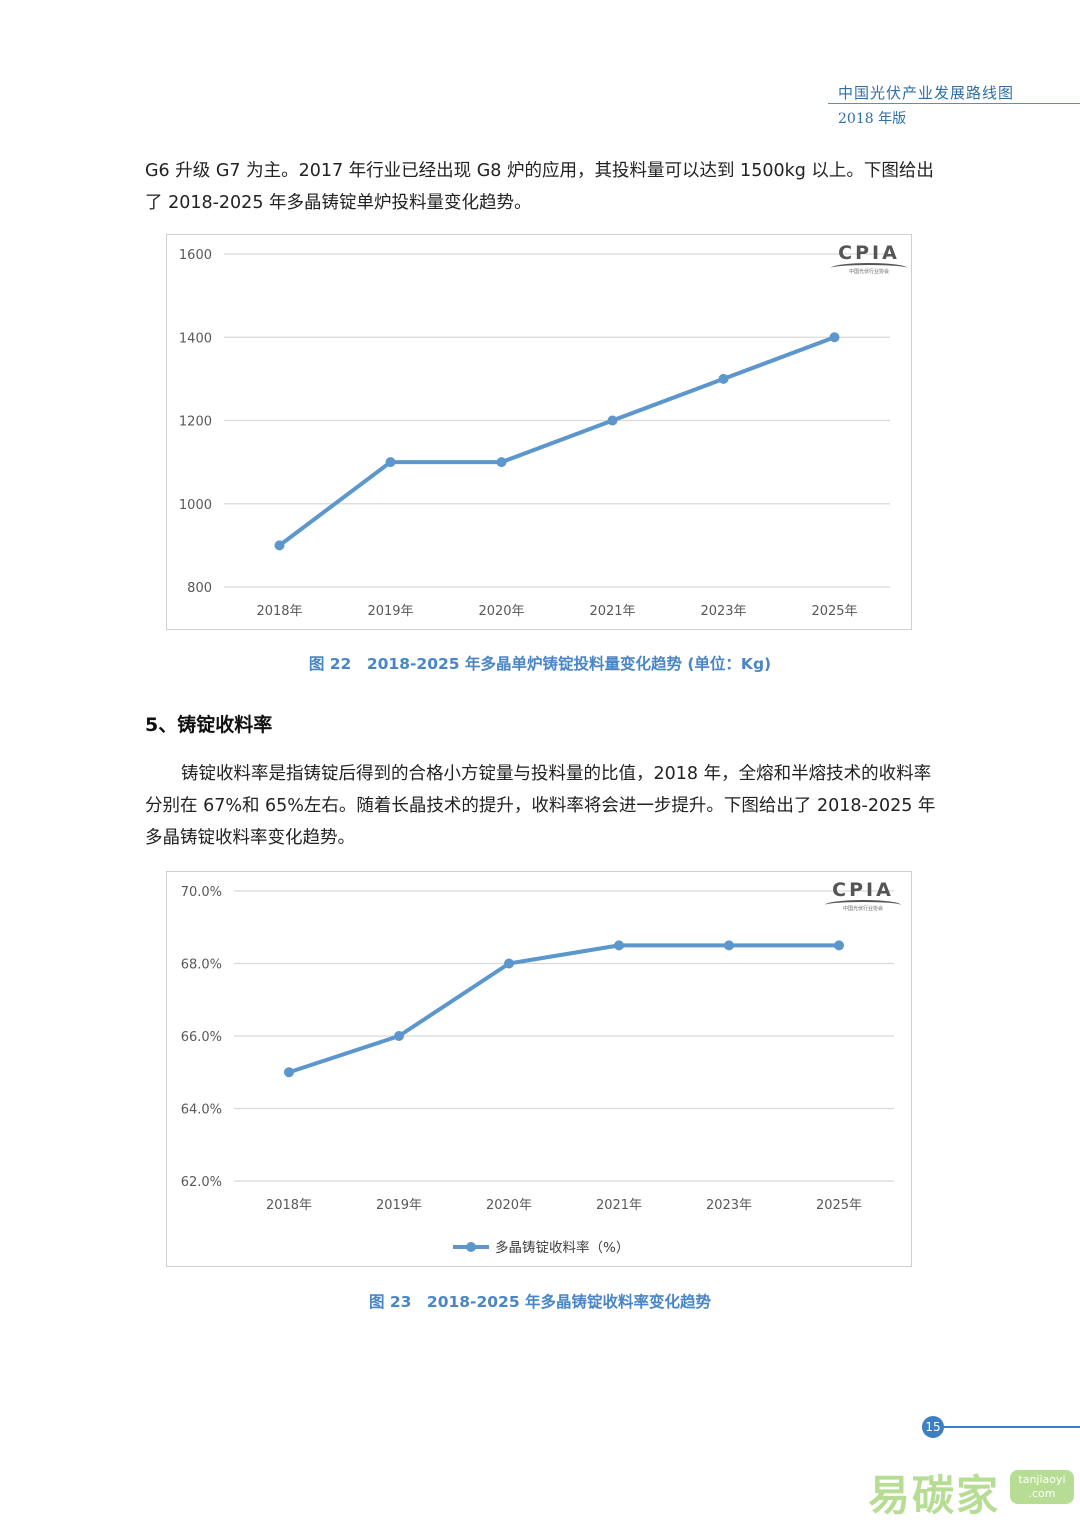  What do you see at coordinates (1042, 1479) in the screenshot?
I see `watermark-en-line1: tanjiaoyi` at bounding box center [1042, 1479].